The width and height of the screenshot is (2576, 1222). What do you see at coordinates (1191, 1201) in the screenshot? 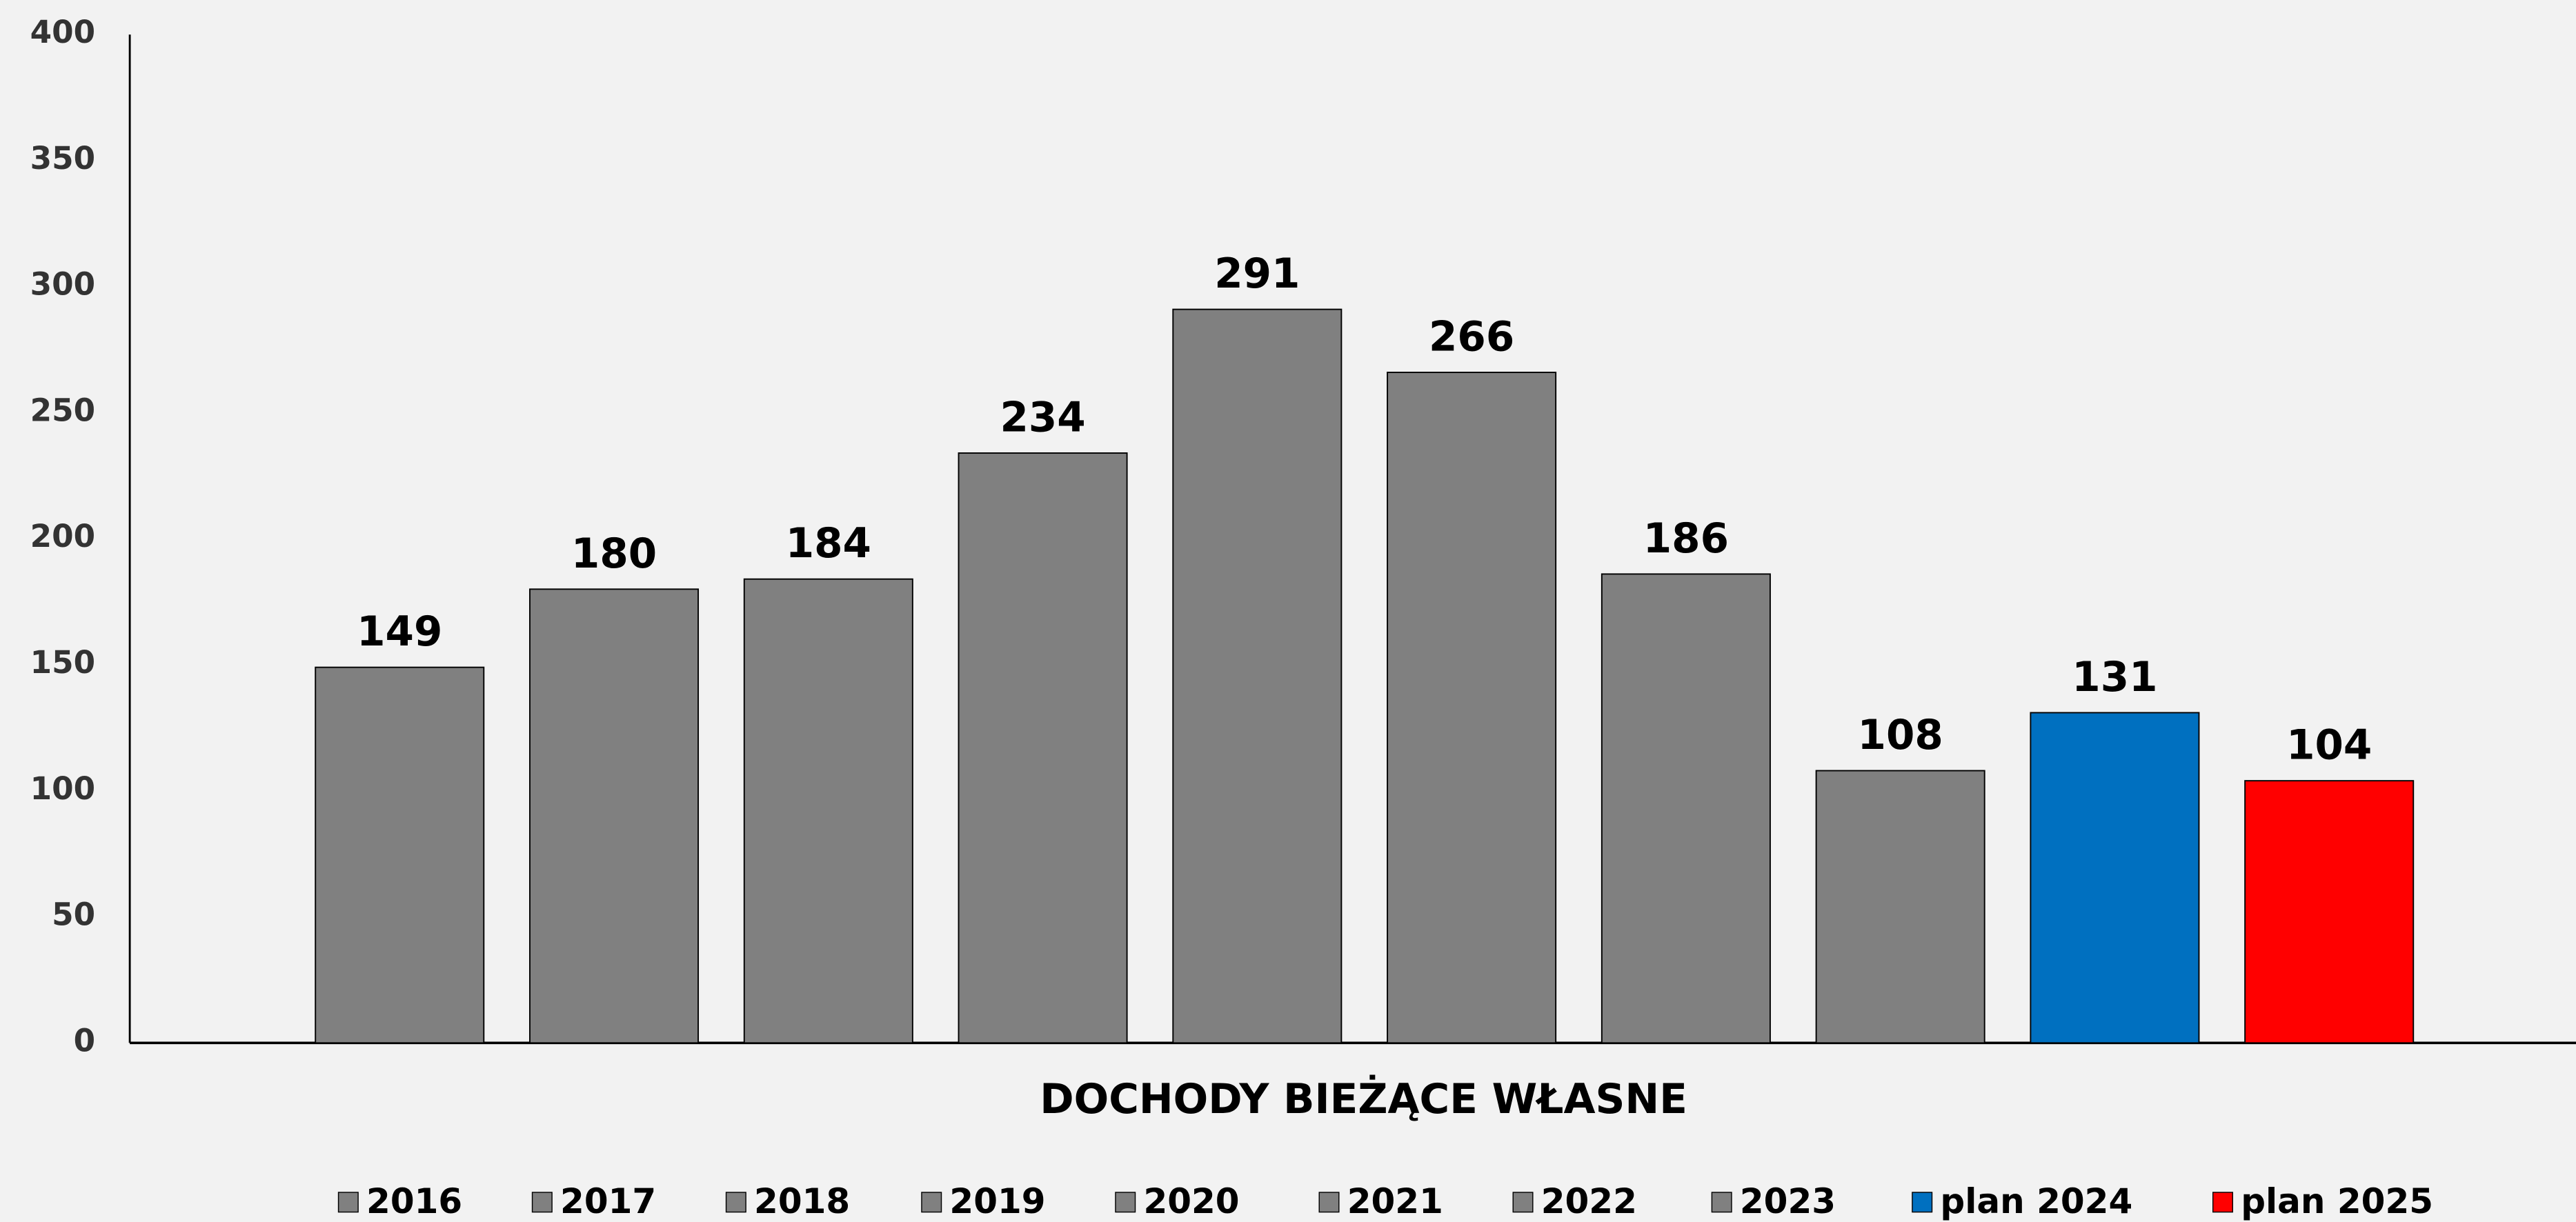
I see `legend-label: 2020` at bounding box center [1191, 1201].